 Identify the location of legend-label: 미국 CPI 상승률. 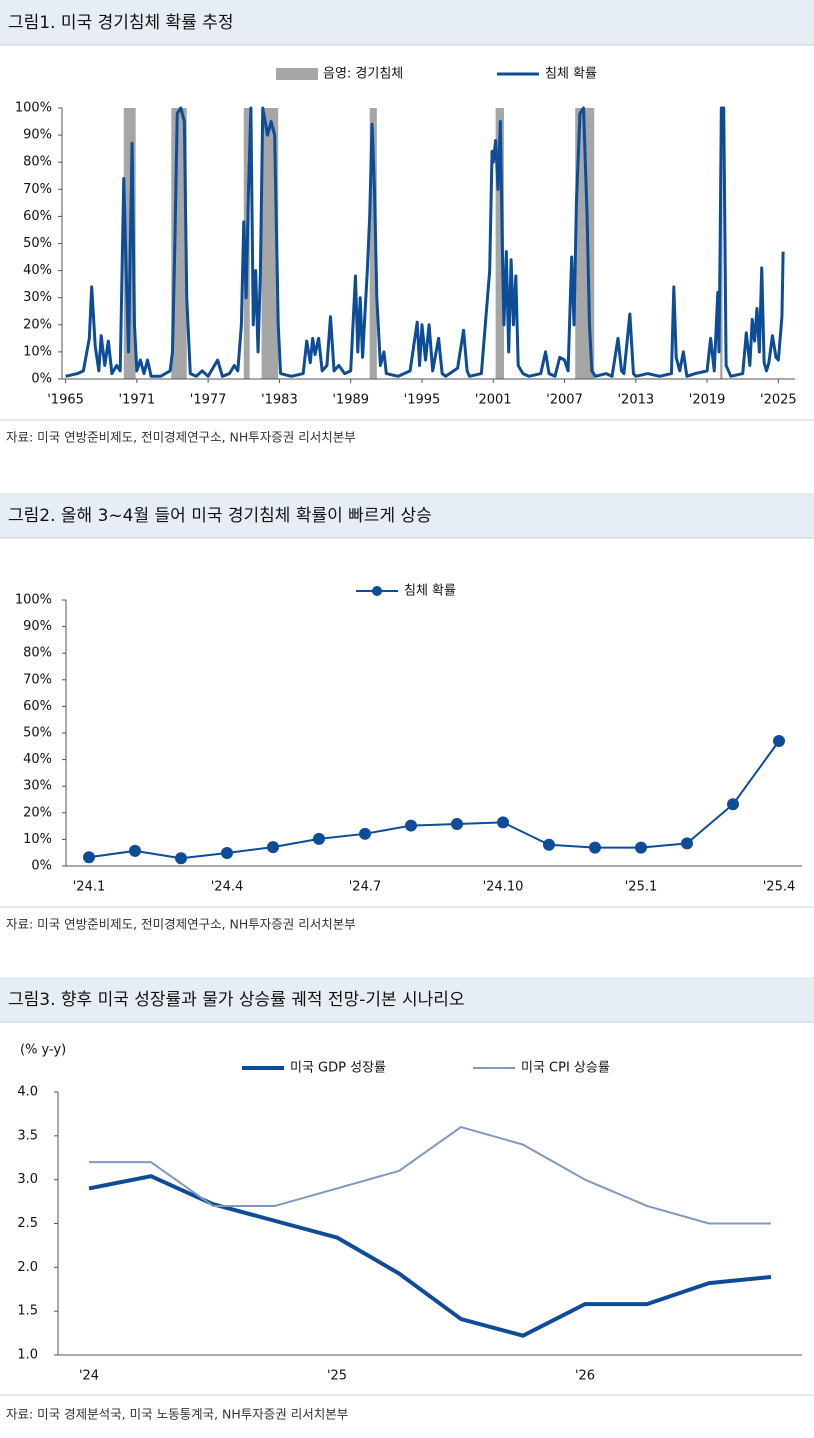
(565, 1068).